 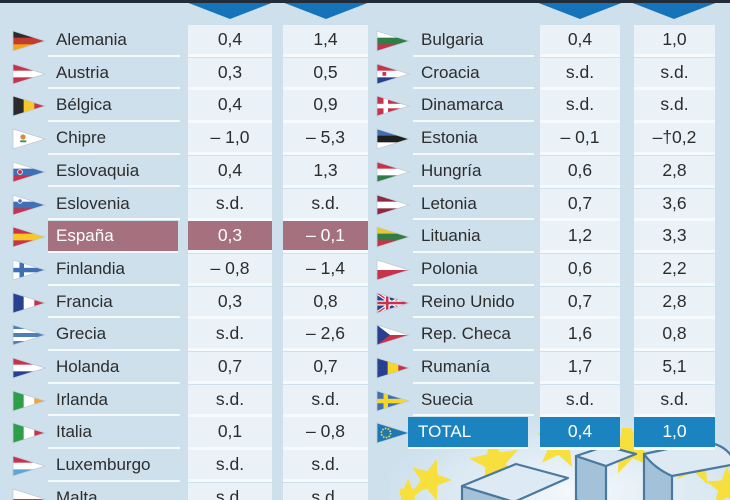 I want to click on country-name: TOTAL, so click(x=468, y=433).